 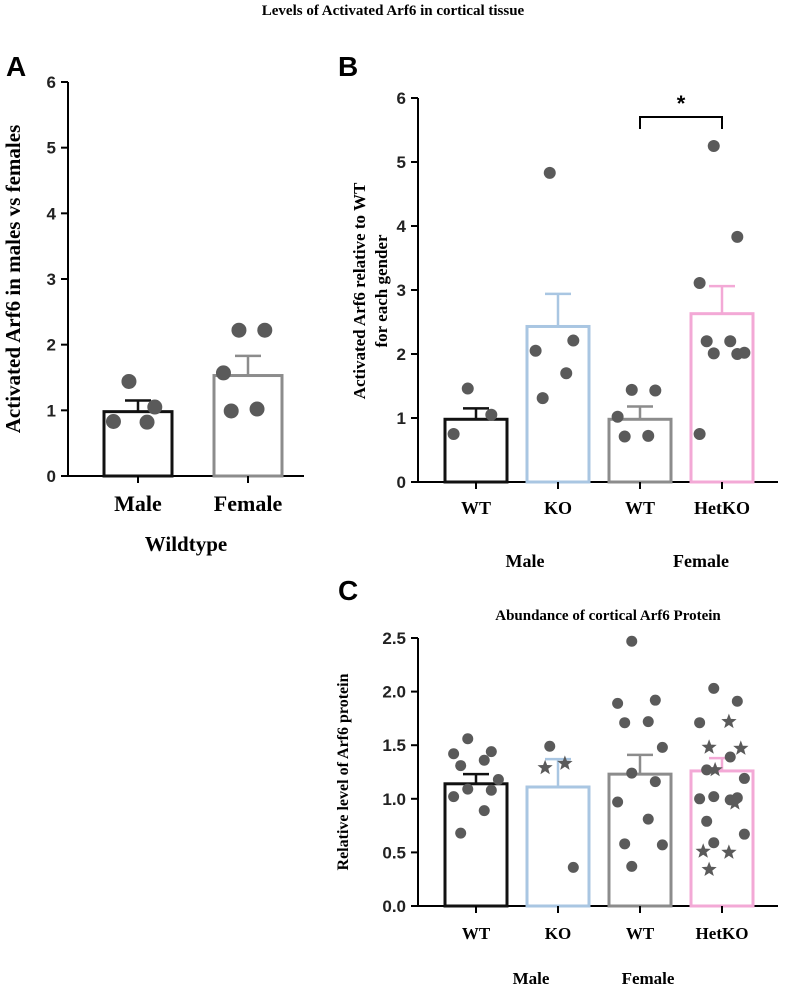 I want to click on panel-label-c: C, so click(x=348, y=590).